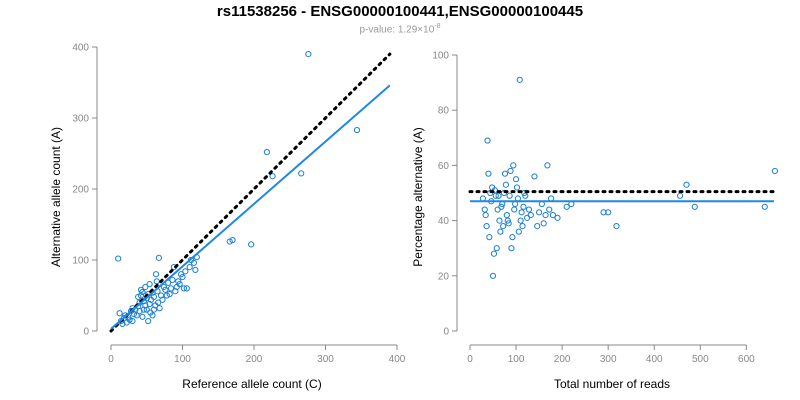  What do you see at coordinates (700, 359) in the screenshot?
I see `x-tick-label: 500` at bounding box center [700, 359].